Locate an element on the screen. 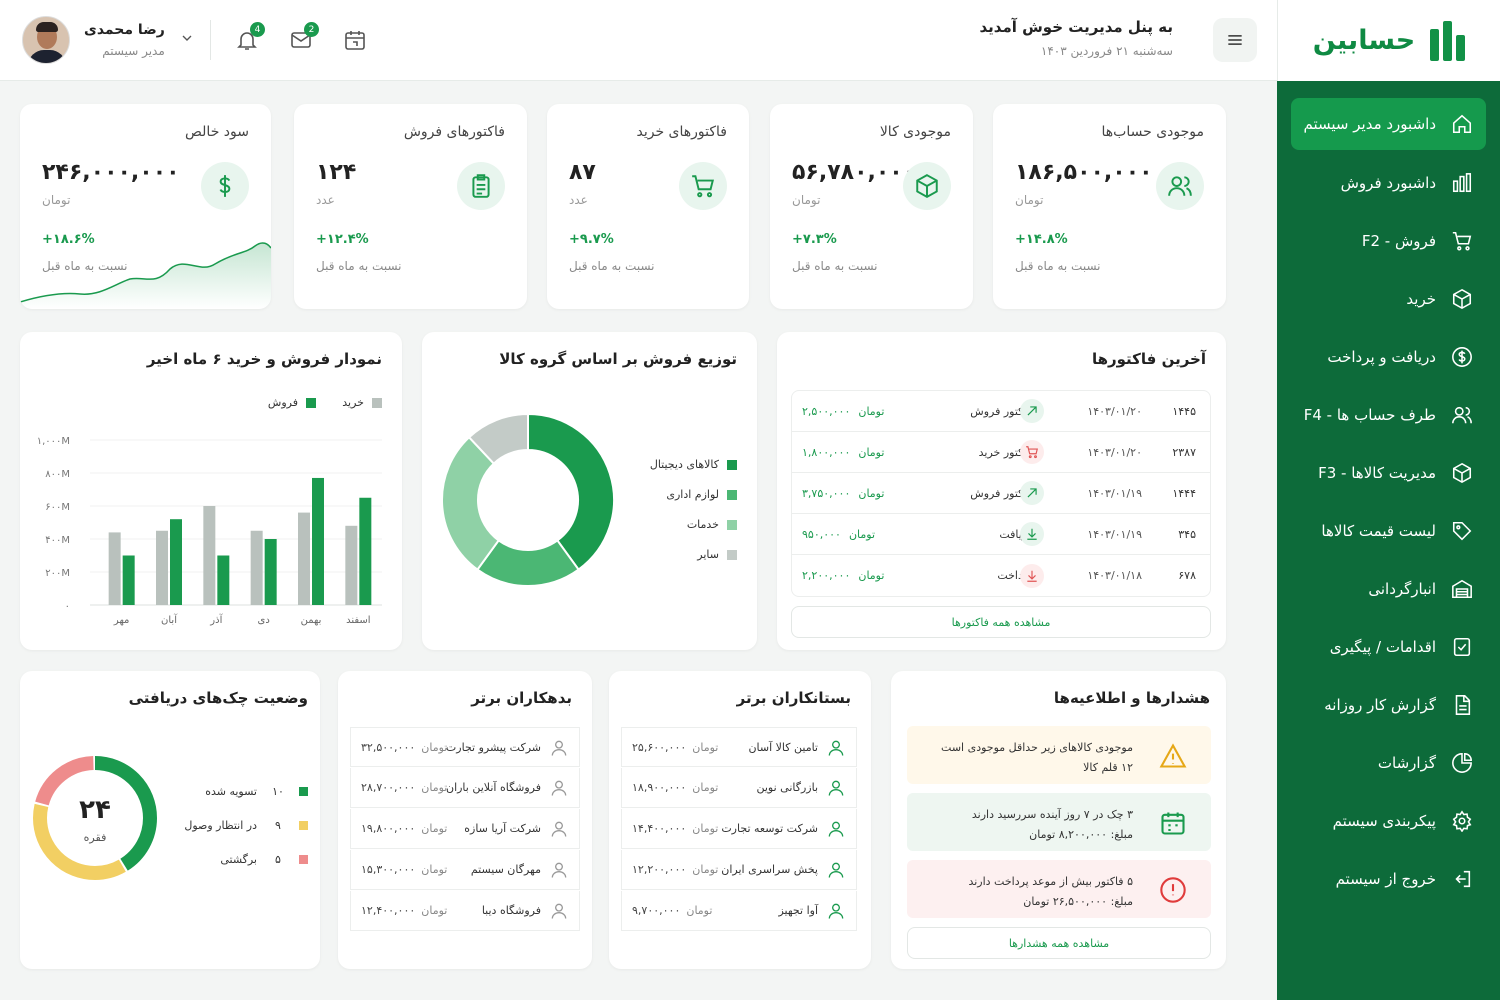 Image resolution: width=1500 pixels, height=1000 pixels. x-tick-label: بهمن is located at coordinates (311, 620).